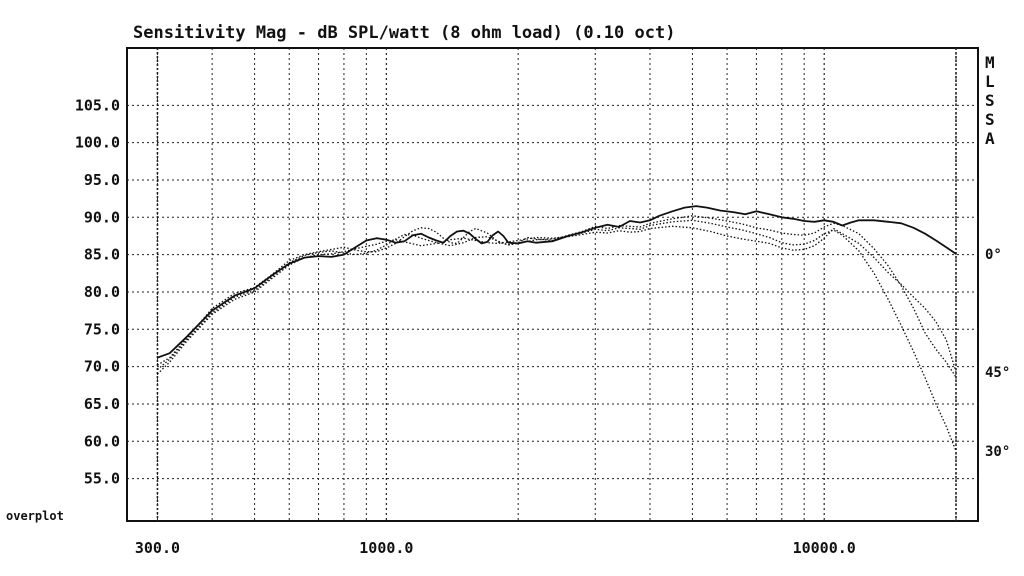  Describe the element at coordinates (102, 479) in the screenshot. I see `y-tick-label: 55.0` at that location.